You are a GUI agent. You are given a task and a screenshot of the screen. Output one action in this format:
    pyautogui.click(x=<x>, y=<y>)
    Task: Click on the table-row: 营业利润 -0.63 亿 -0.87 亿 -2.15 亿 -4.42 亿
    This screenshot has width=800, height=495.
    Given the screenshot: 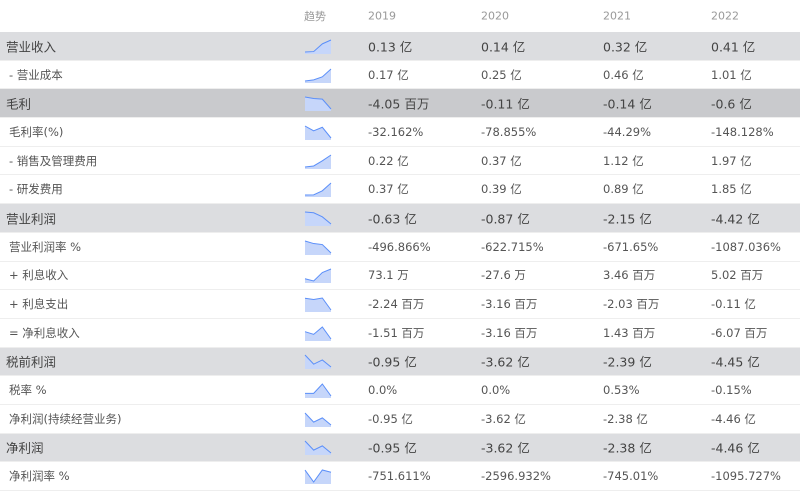 What is the action you would take?
    pyautogui.click(x=400, y=218)
    